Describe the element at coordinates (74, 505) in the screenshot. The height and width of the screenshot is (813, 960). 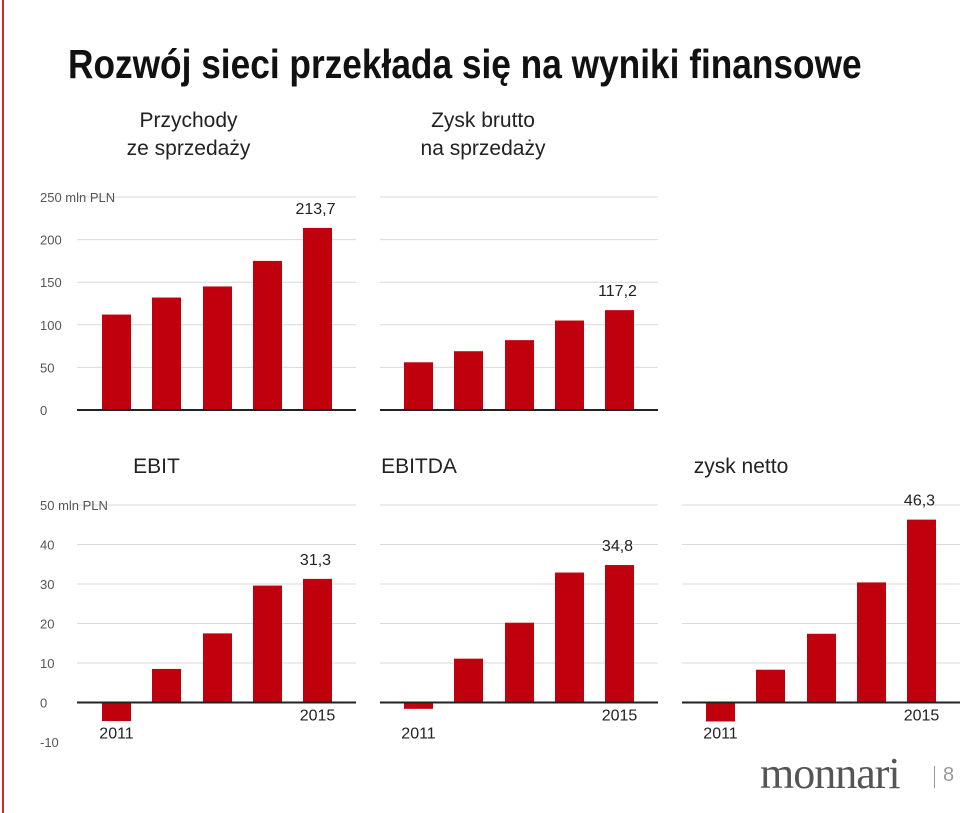
I see `y-tick-label: 50 mln PLN` at that location.